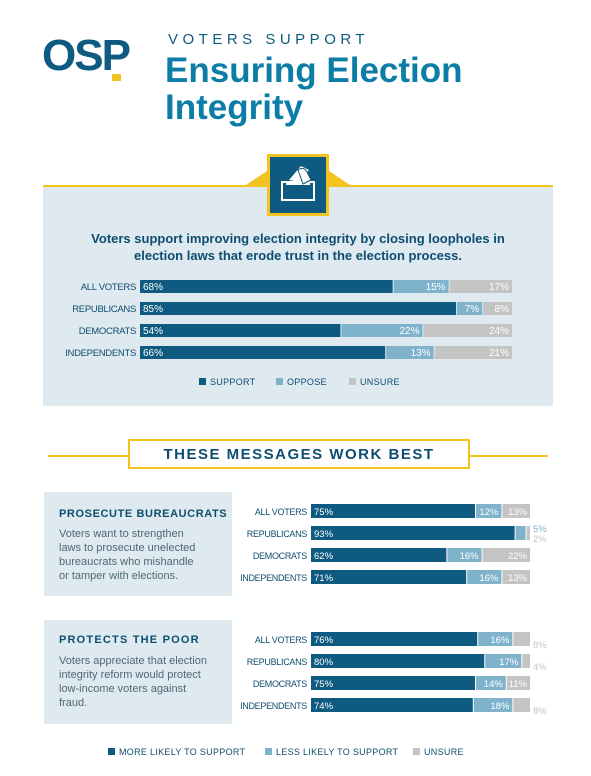 This screenshot has width=591, height=776. I want to click on card-text-line: laws to prosecute unelected, so click(127, 548).